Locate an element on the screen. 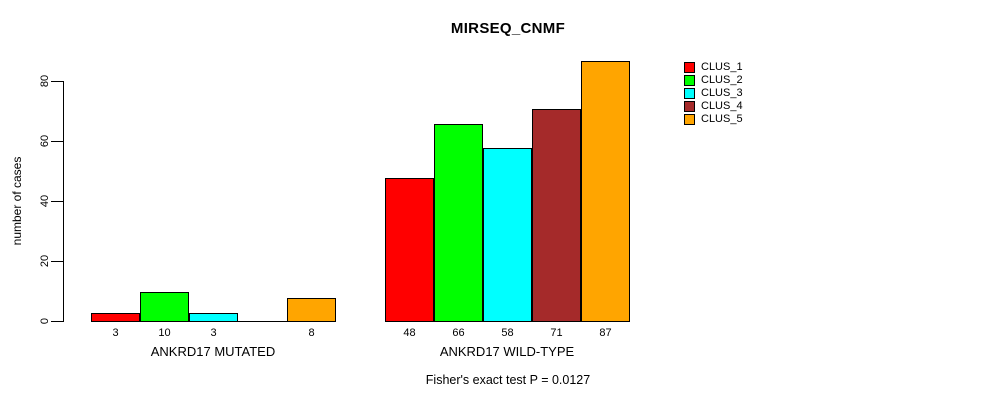 The image size is (990, 400). legend-label-clus-5: CLUS_5 is located at coordinates (722, 119).